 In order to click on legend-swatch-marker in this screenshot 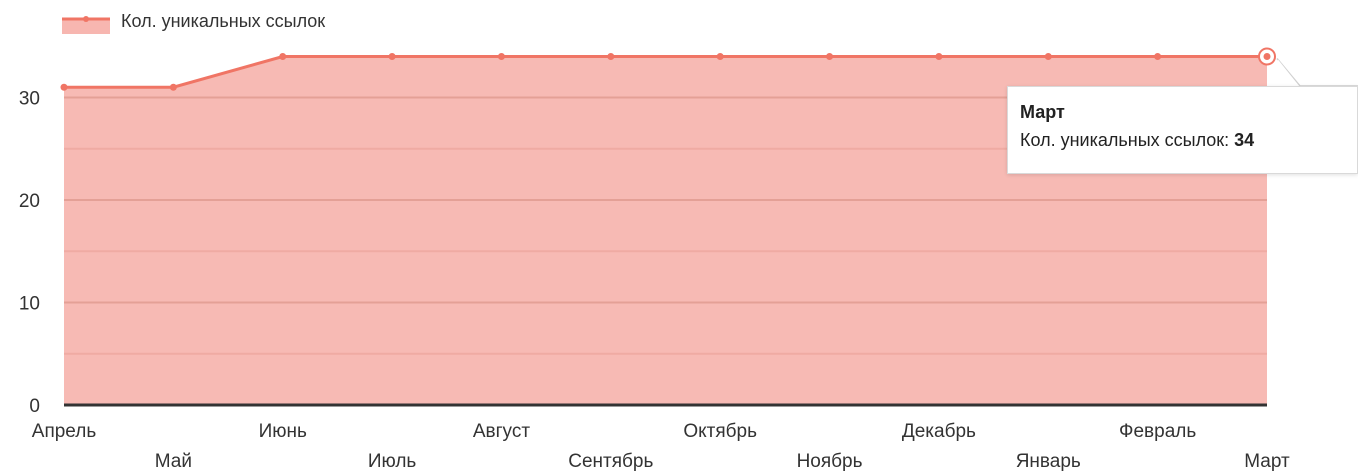, I will do `click(86, 19)`.